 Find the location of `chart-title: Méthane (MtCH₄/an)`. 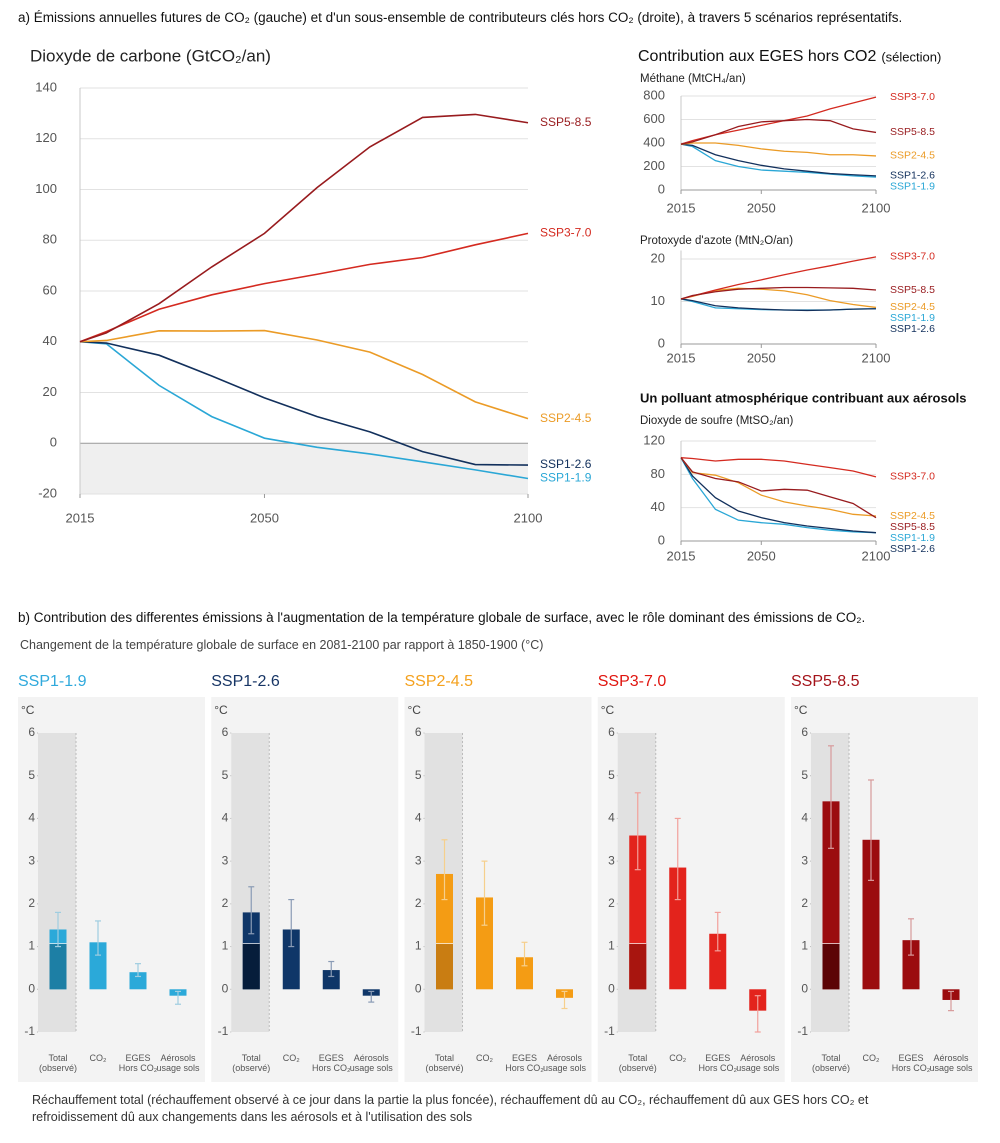

chart-title: Méthane (MtCH₄/an) is located at coordinates (693, 79).